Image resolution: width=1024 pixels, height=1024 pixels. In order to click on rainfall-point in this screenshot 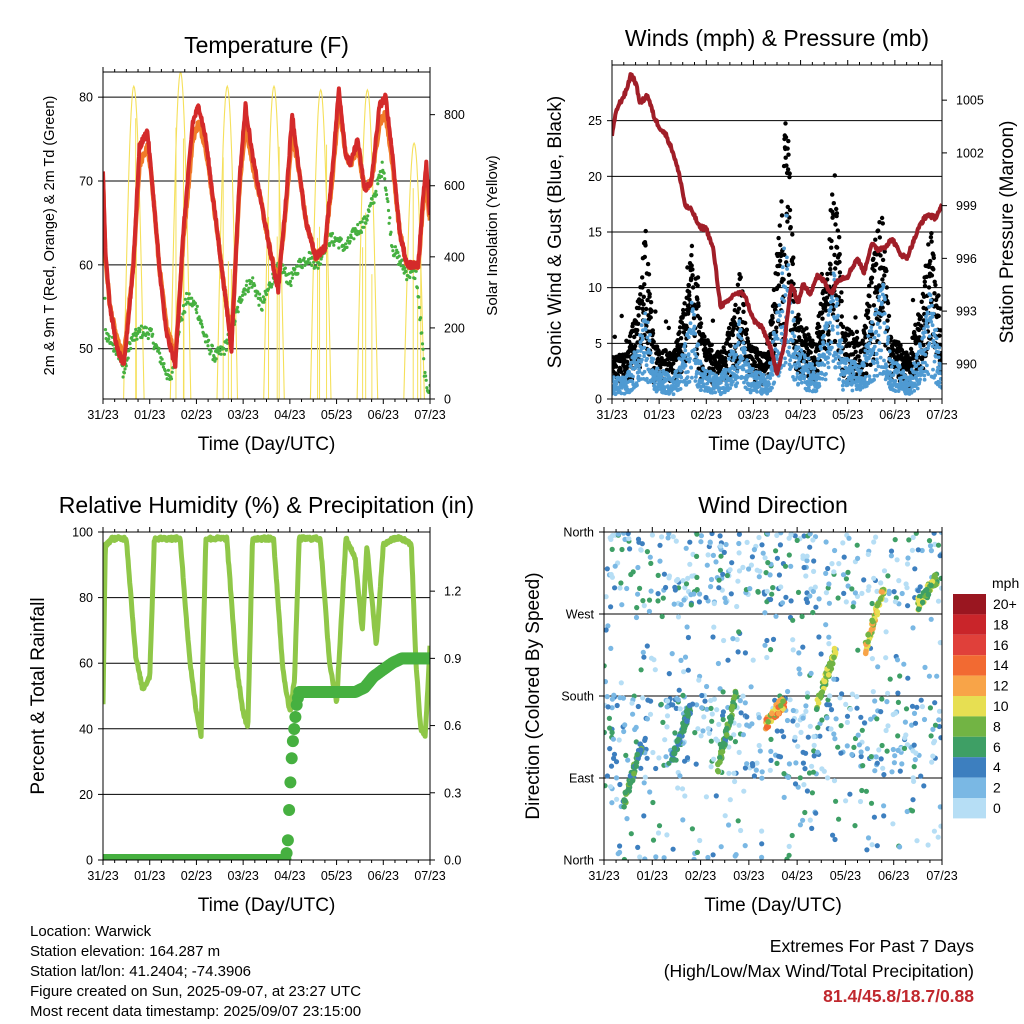, I will do `click(286, 853)`.